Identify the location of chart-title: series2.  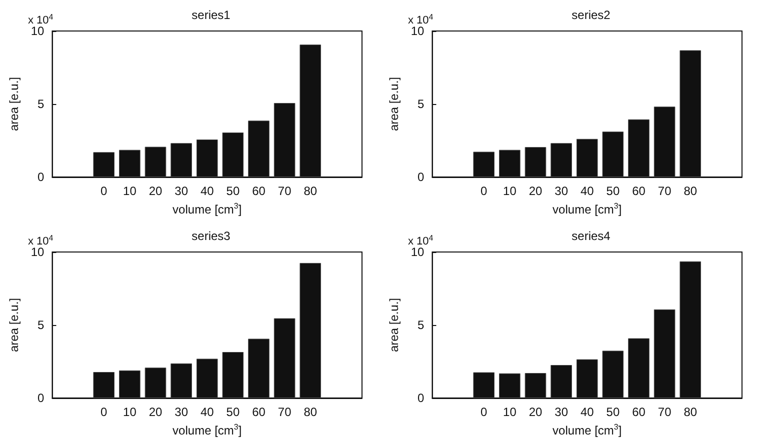
(591, 15).